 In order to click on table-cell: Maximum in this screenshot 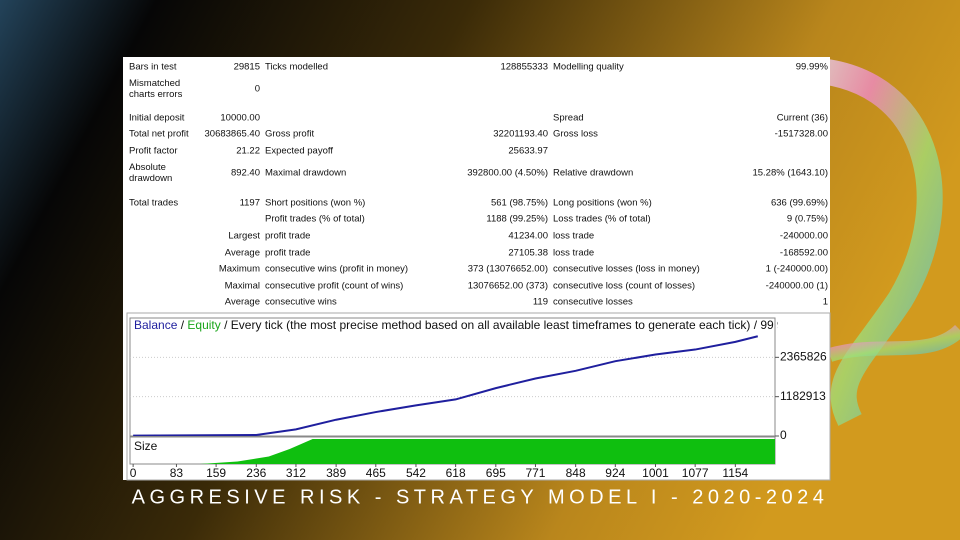, I will do `click(239, 269)`.